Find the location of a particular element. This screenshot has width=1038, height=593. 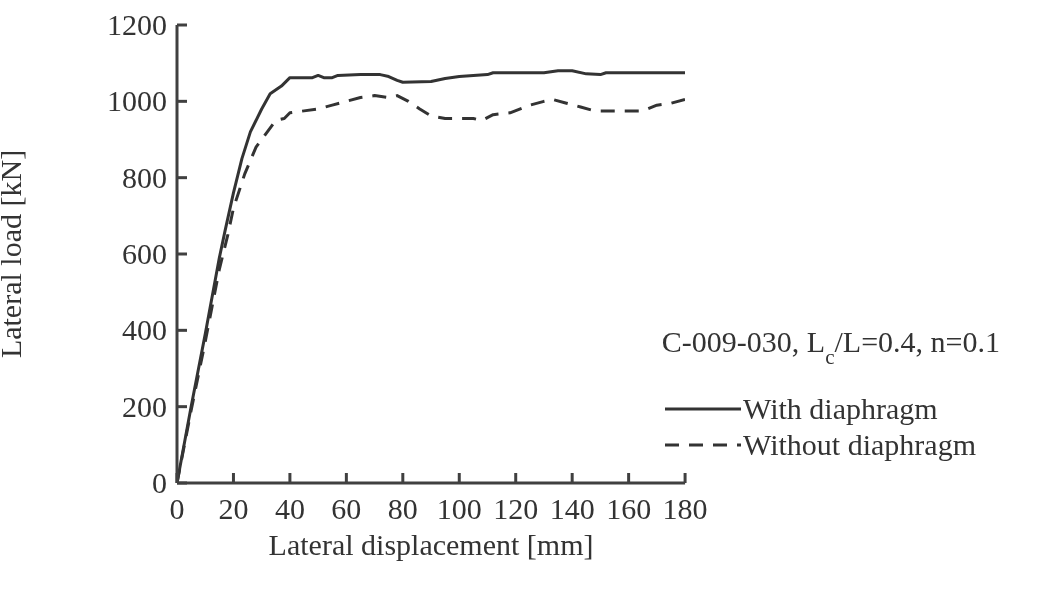

x-tick-label: 160 is located at coordinates (629, 508).